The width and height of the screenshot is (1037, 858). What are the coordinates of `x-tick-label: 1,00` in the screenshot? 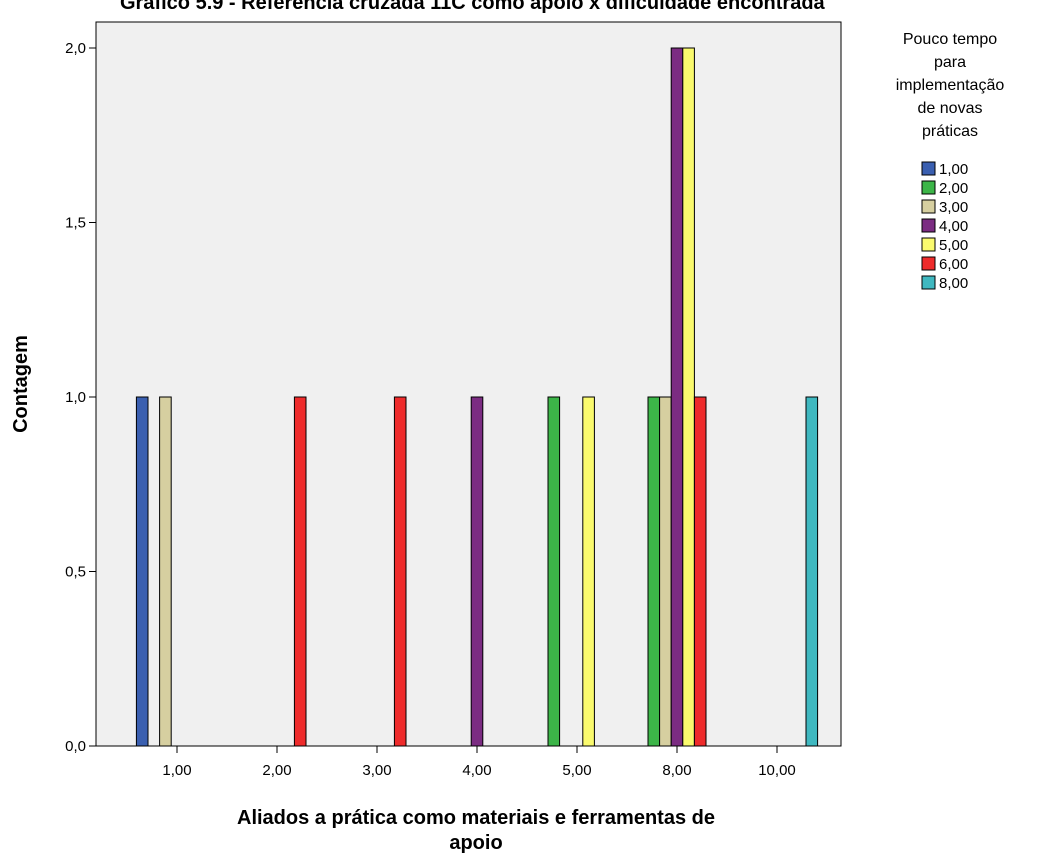 It's located at (176, 770).